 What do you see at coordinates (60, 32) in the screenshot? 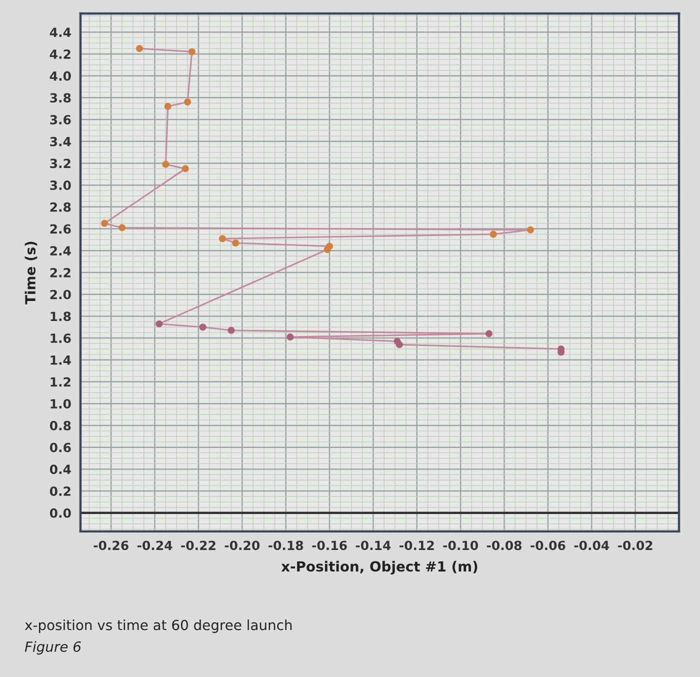
I see `y-tick-label: 4.4` at bounding box center [60, 32].